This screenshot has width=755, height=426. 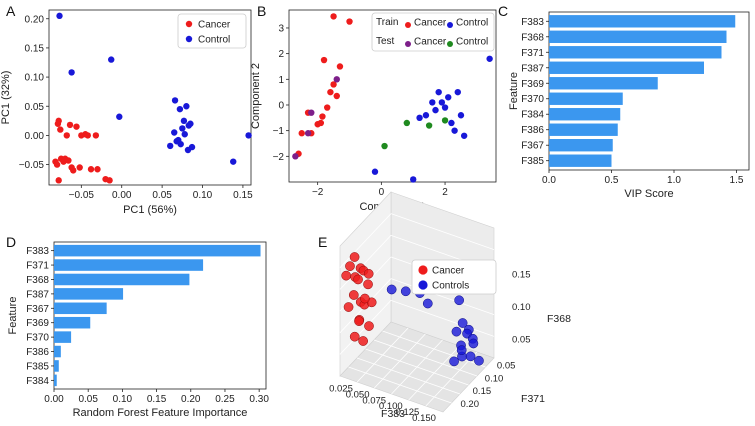 I want to click on legend-label: Control, so click(x=472, y=42).